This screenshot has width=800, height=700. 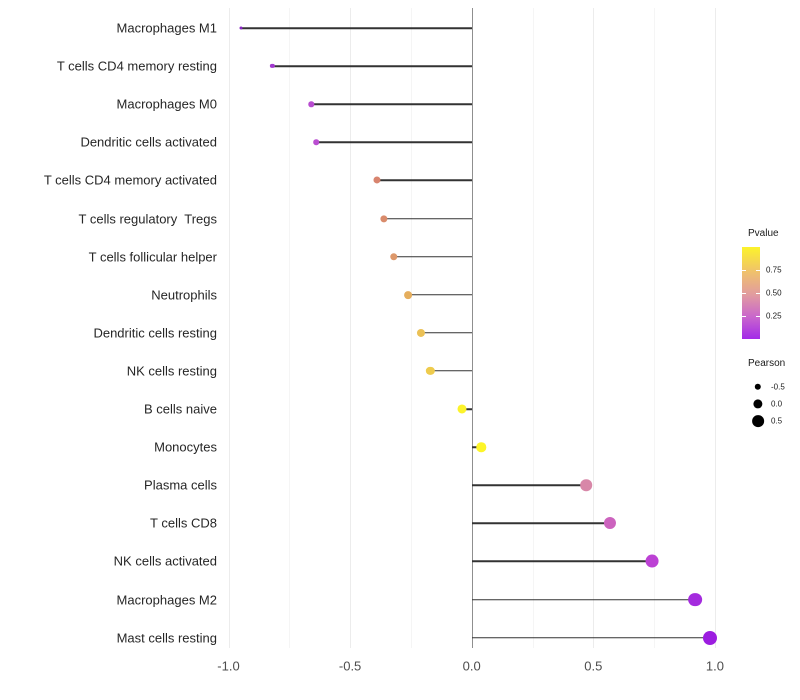 I want to click on pearson-legend-title: Pearson, so click(x=767, y=363).